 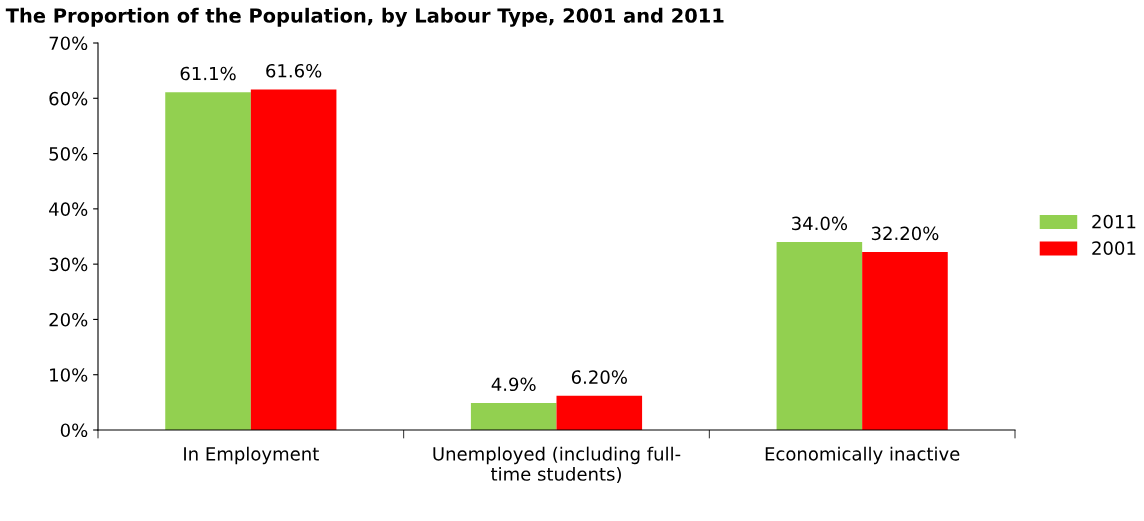 I want to click on chart-title: The Proportion of the Population, by Labour Type, 2001 and 2011, so click(x=364, y=17).